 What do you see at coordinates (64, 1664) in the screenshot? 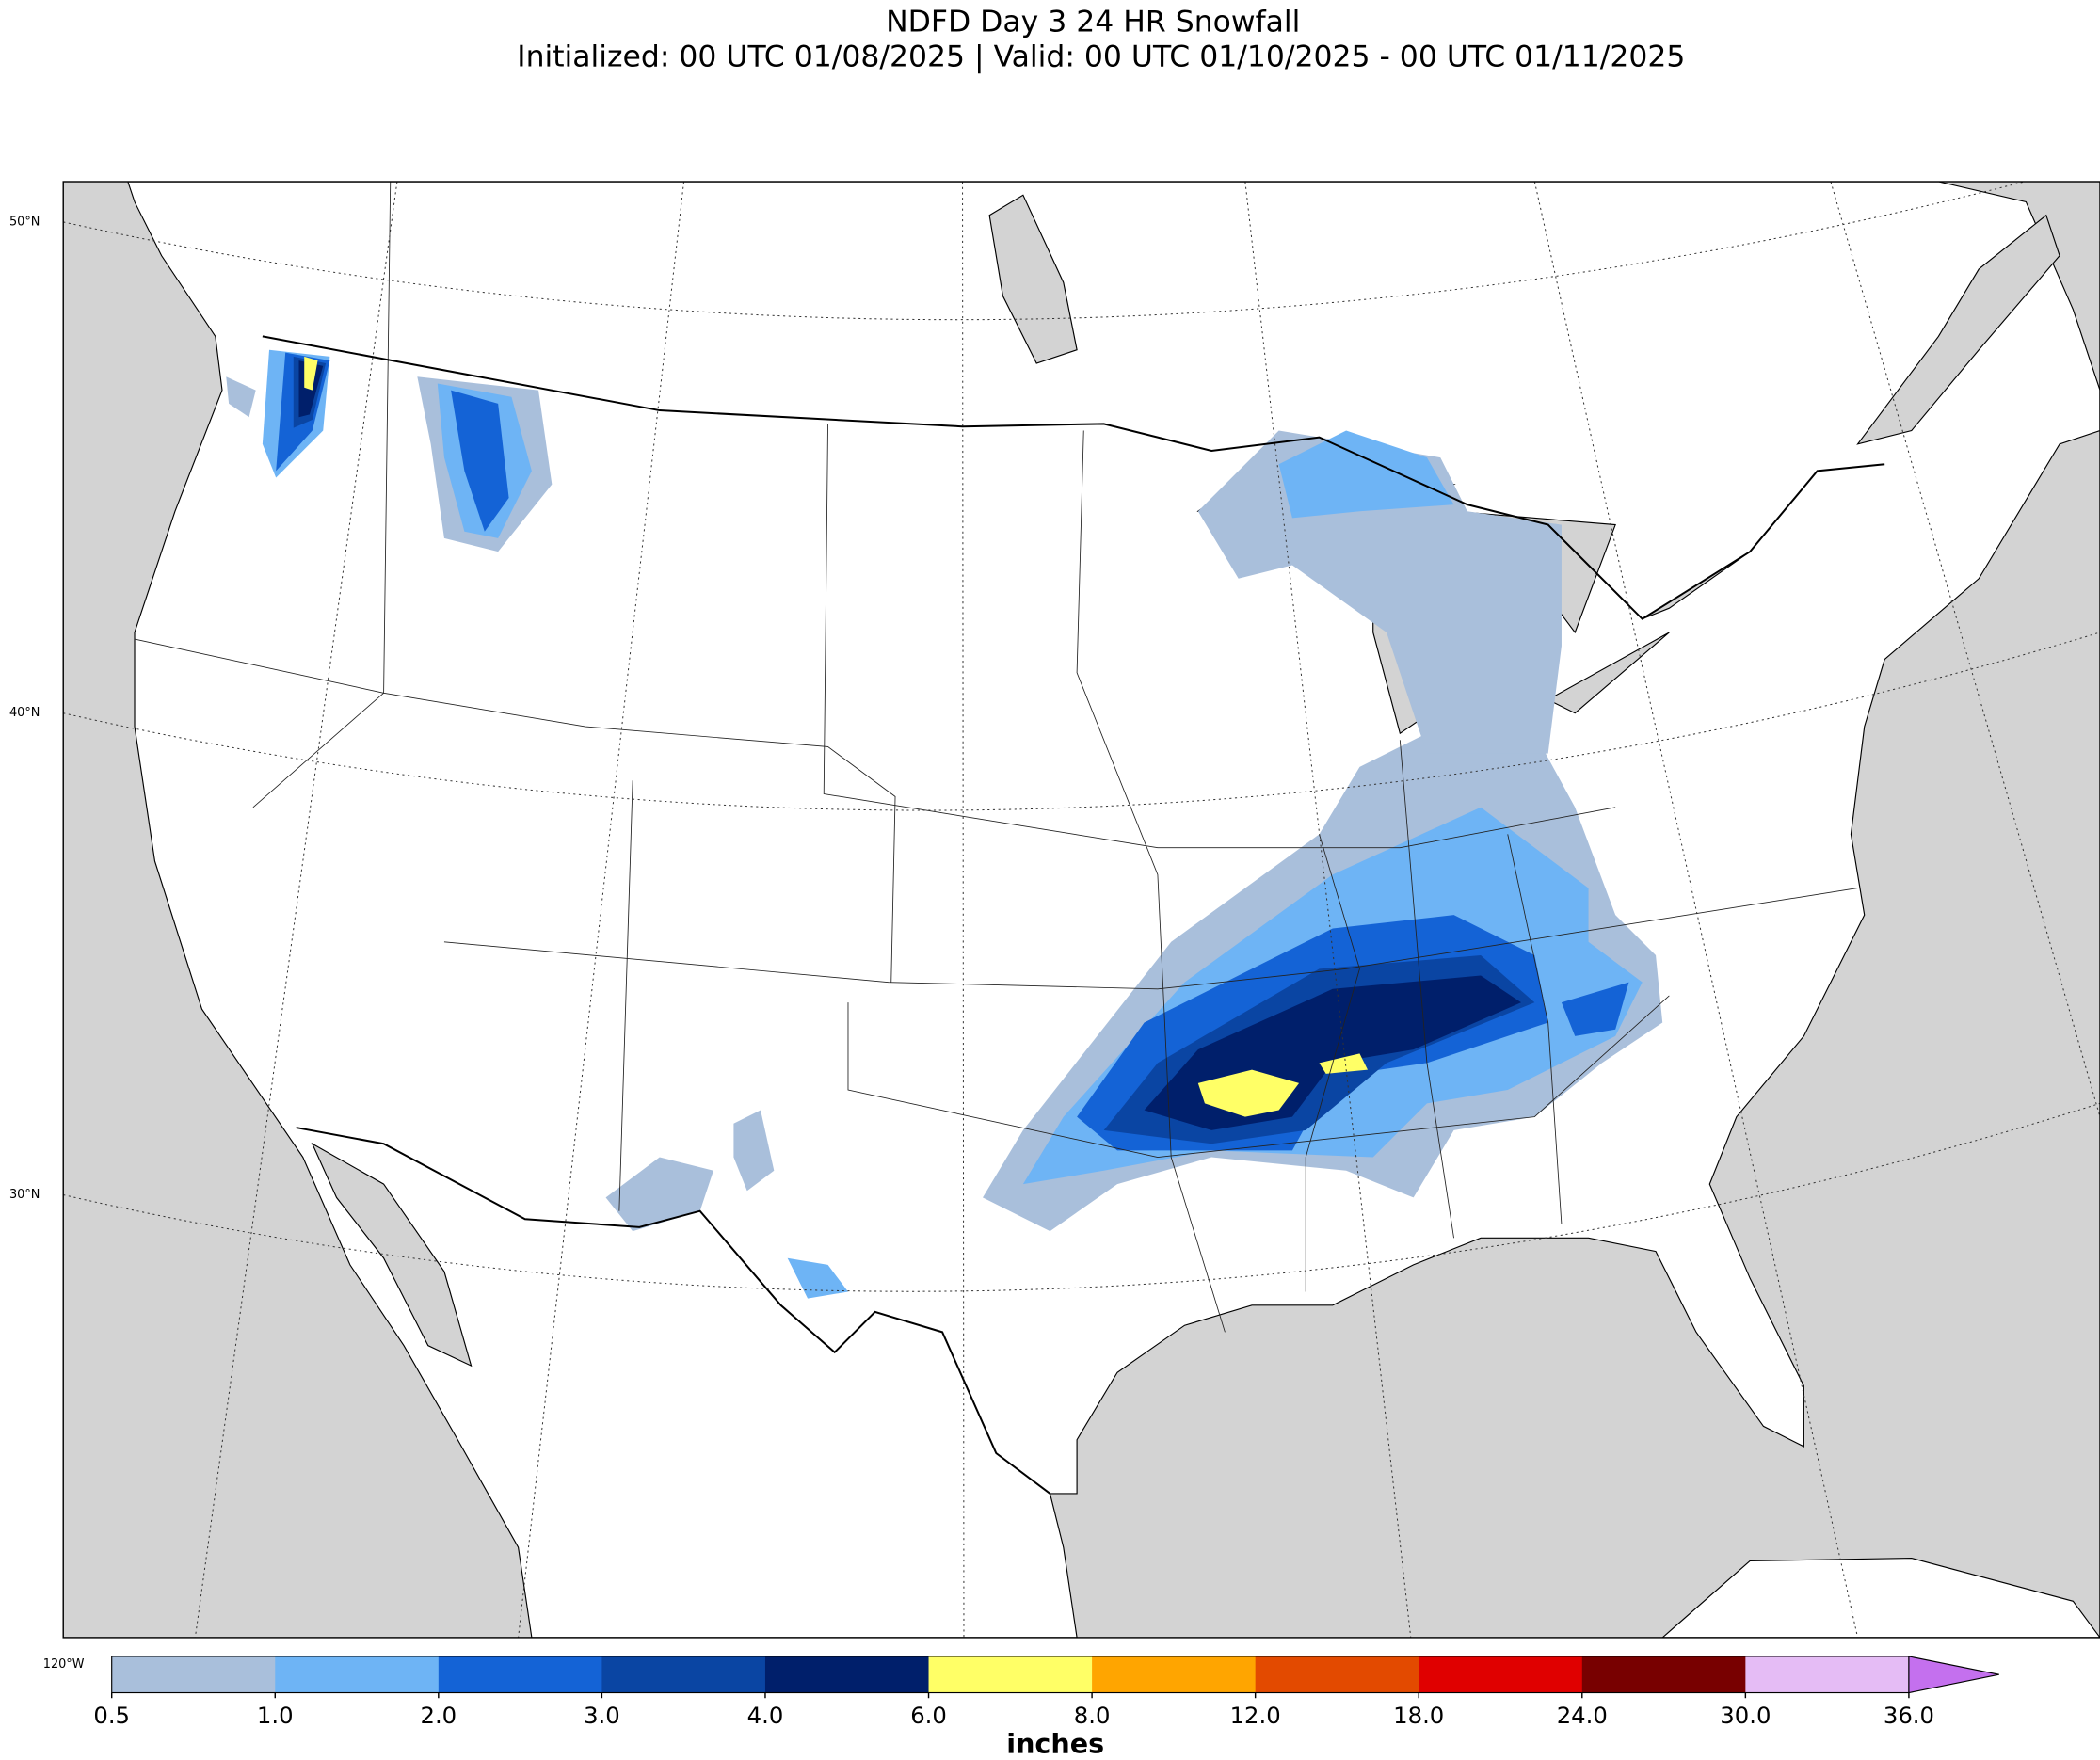
I see `lon-label: 120°W` at bounding box center [64, 1664].